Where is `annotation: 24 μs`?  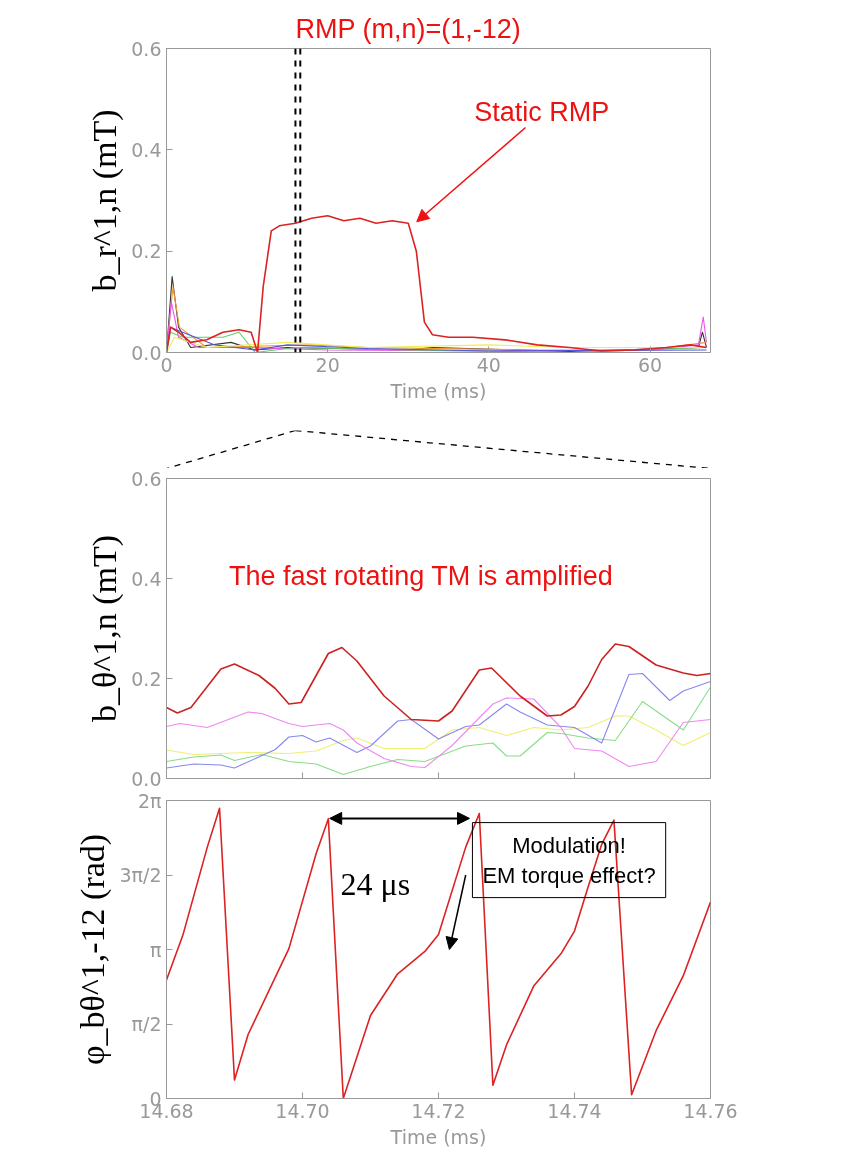
annotation: 24 μs is located at coordinates (375, 883).